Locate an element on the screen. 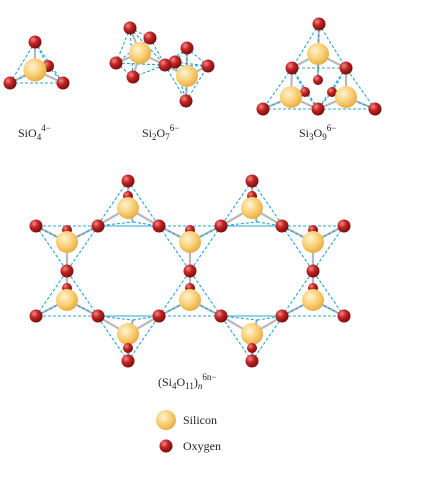 The image size is (421, 481). label-si2o7: Si2O76− is located at coordinates (160, 132).